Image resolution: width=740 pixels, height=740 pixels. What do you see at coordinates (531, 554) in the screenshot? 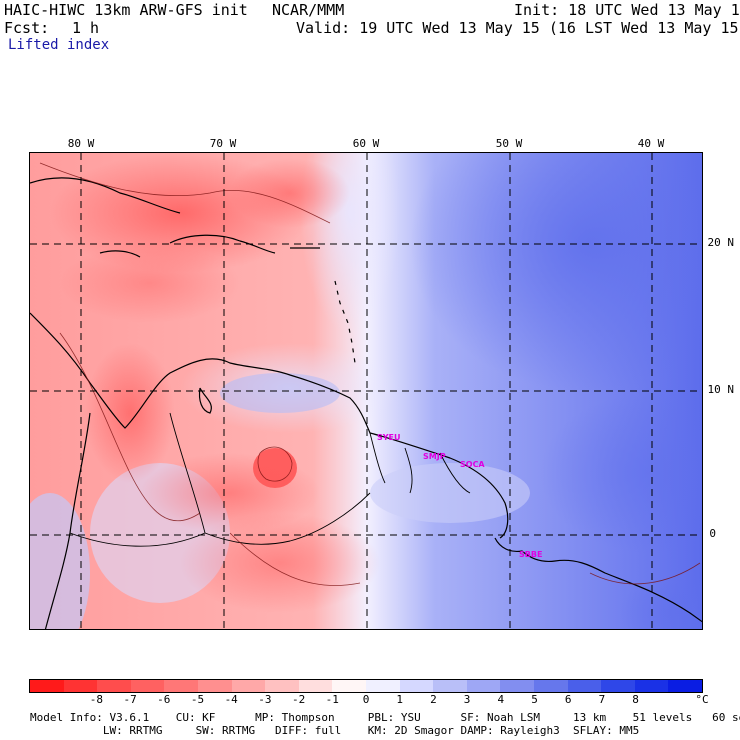
I see `site-sbbe: SBBE` at bounding box center [531, 554].